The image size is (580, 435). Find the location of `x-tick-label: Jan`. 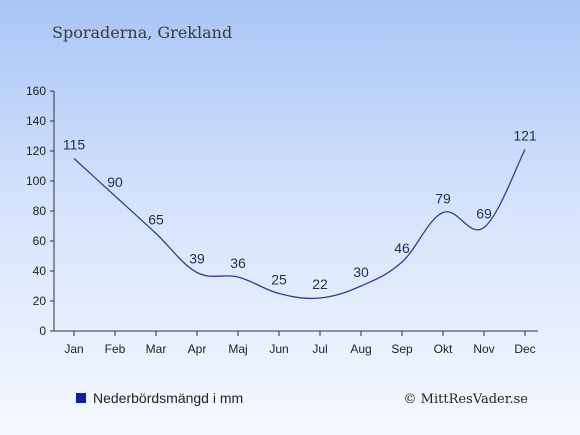

x-tick-label: Jan is located at coordinates (73, 349).